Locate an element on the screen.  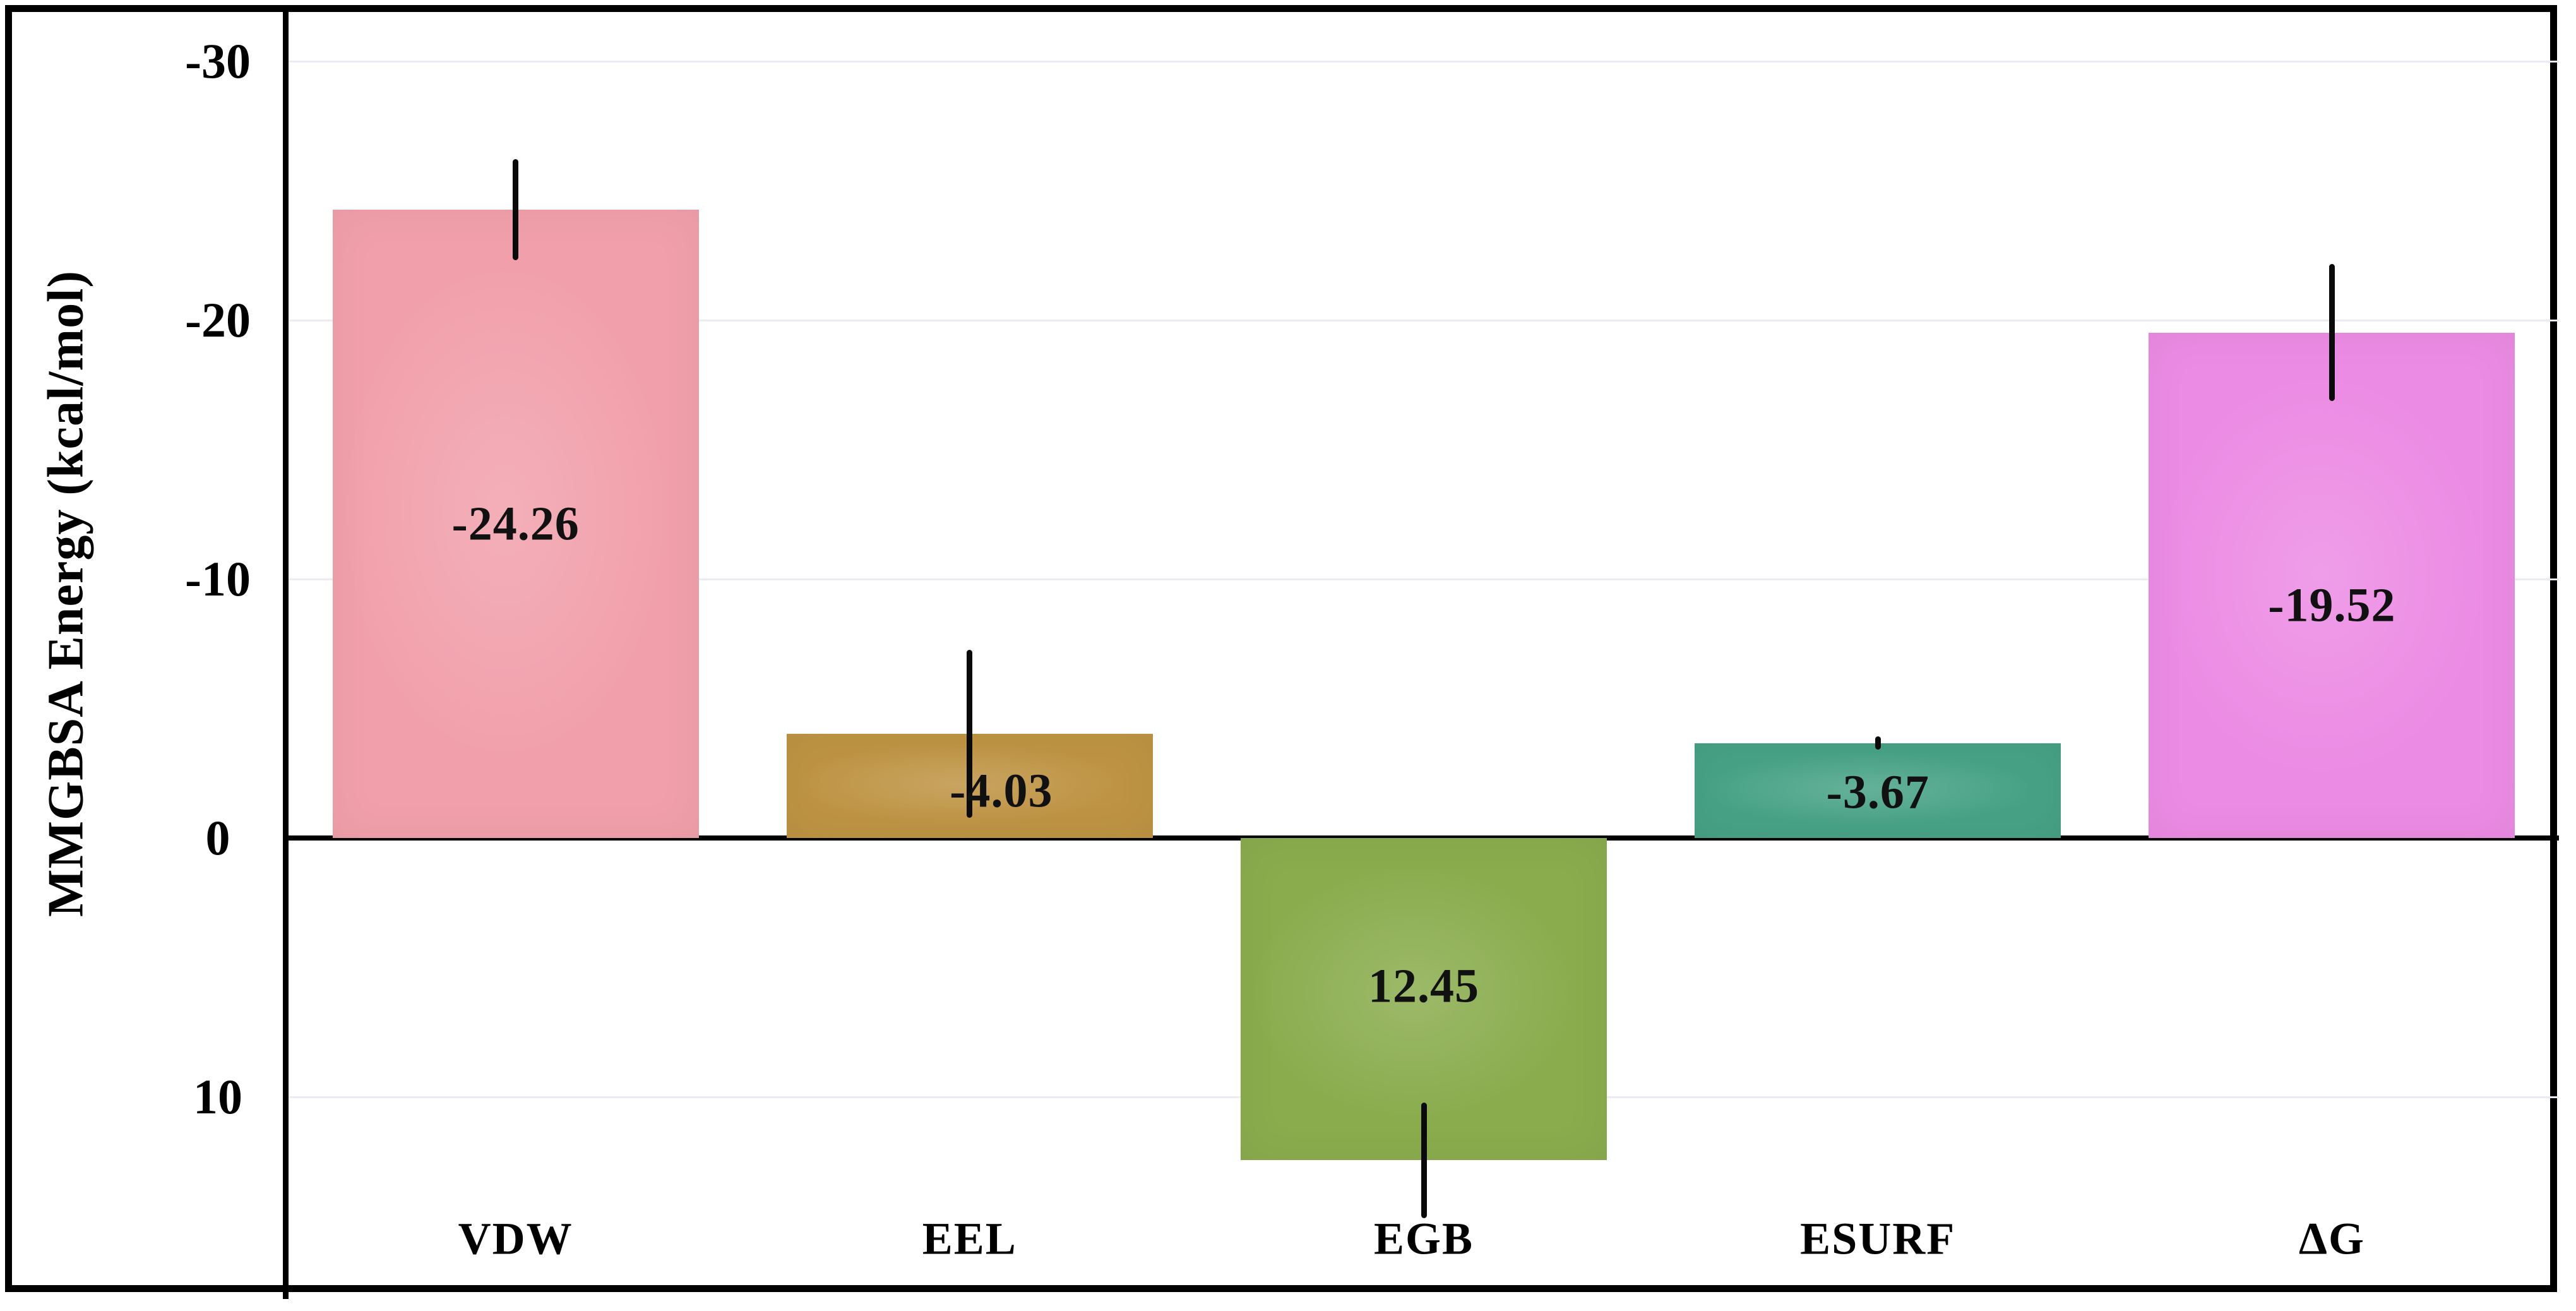
x-category-label-vdw: VDW is located at coordinates (515, 1239).